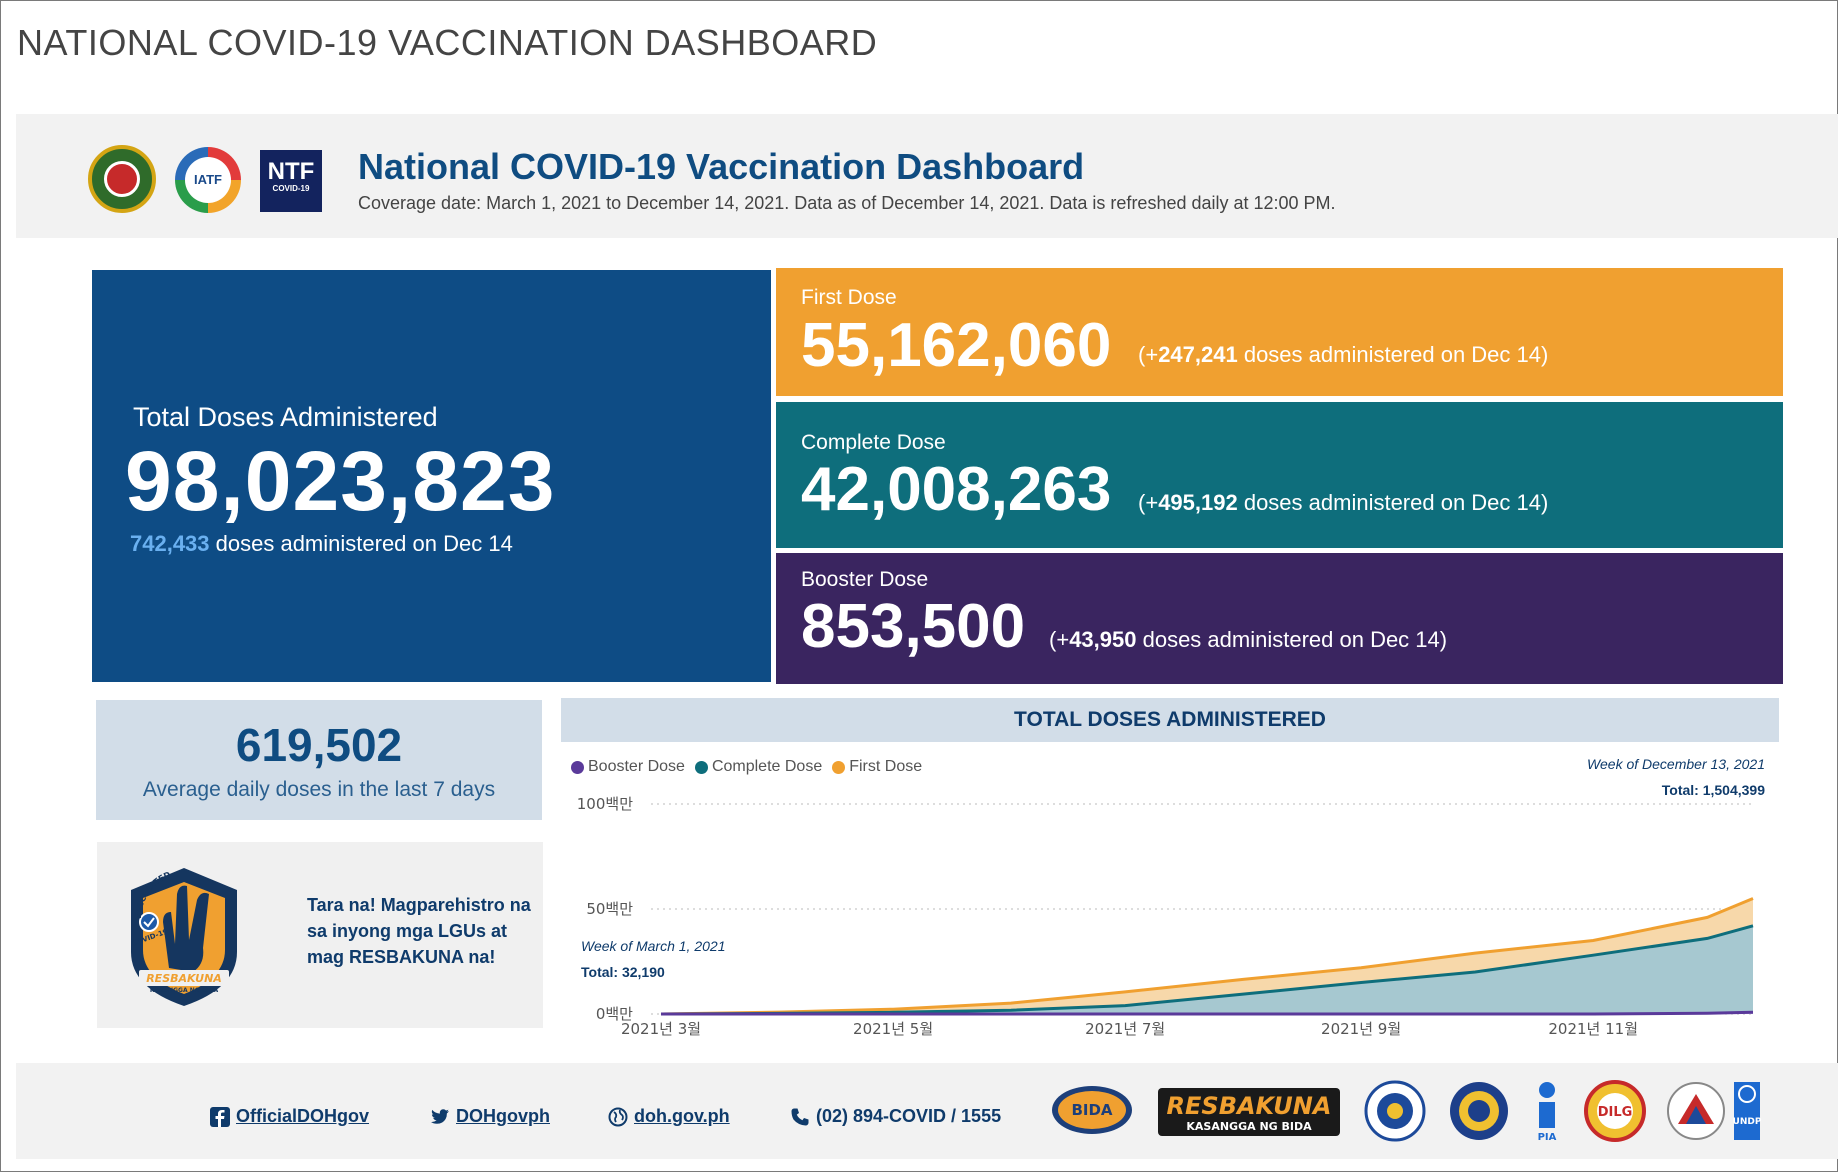 The height and width of the screenshot is (1172, 1838). Describe the element at coordinates (490, 1116) in the screenshot. I see `twitter-link: DOHgovph` at that location.